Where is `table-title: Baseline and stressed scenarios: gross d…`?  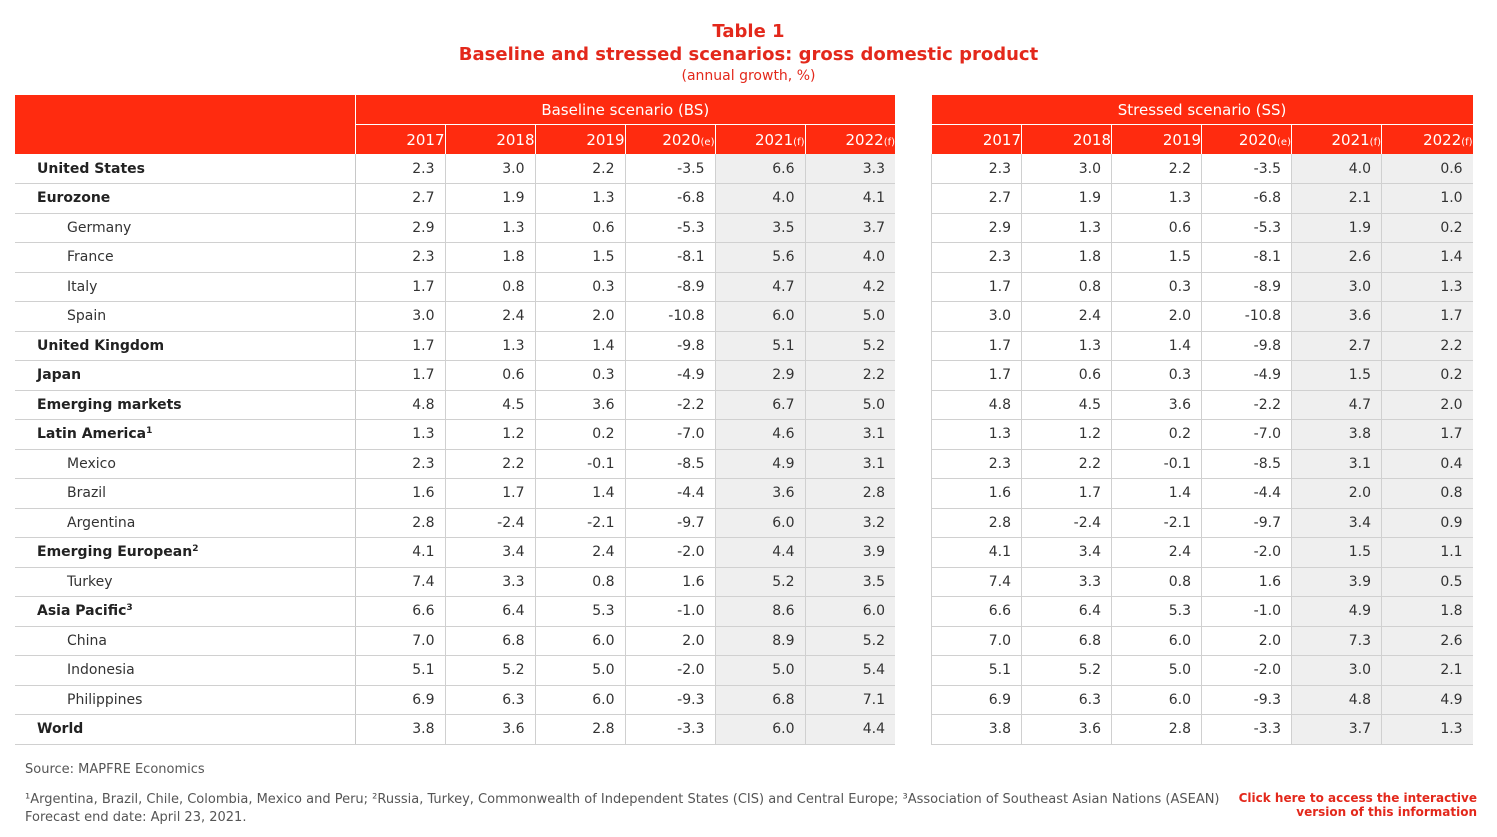
table-title: Baseline and stressed scenarios: gross d… is located at coordinates (748, 54).